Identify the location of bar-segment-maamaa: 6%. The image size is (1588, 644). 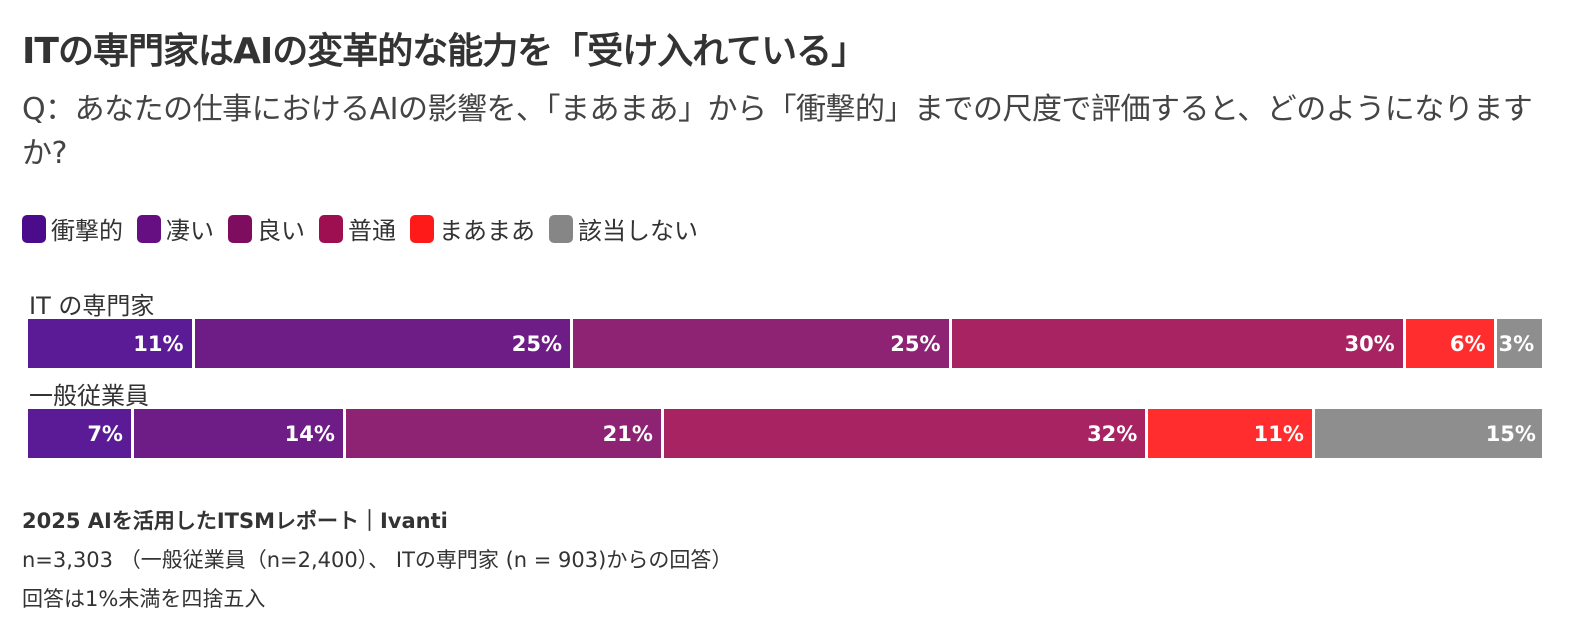
(1451, 343).